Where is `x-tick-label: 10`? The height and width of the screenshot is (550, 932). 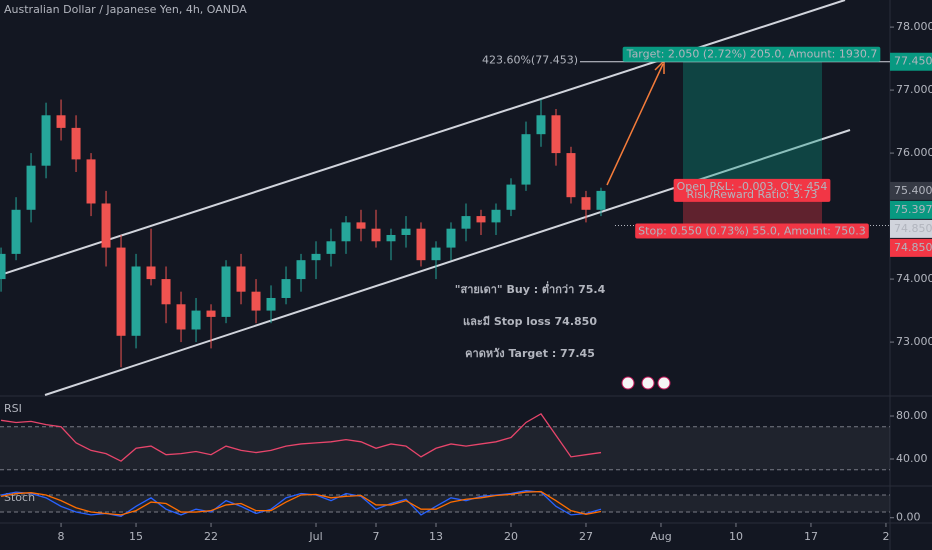 x-tick-label: 10 is located at coordinates (736, 536).